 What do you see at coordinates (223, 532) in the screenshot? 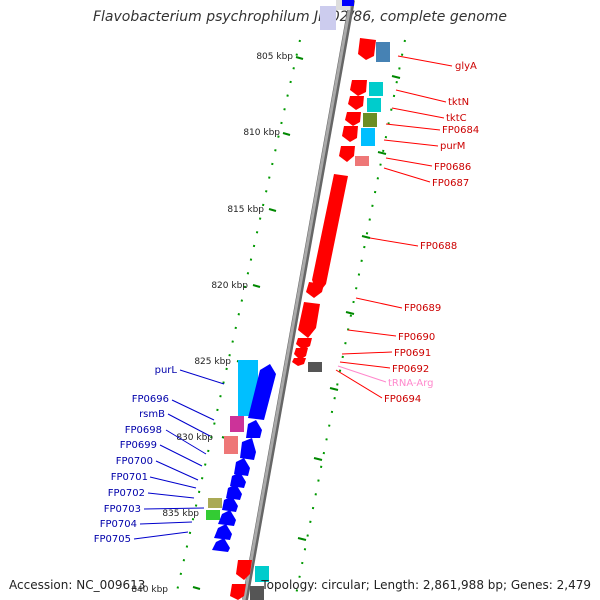
I see `gene-FP0705-b` at bounding box center [223, 532].